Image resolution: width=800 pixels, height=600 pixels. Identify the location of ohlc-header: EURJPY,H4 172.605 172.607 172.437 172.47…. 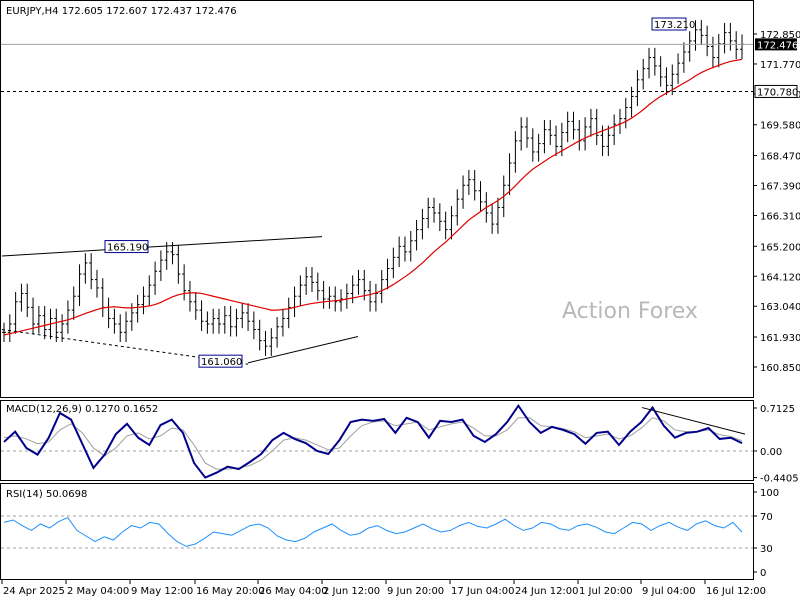
(121, 11).